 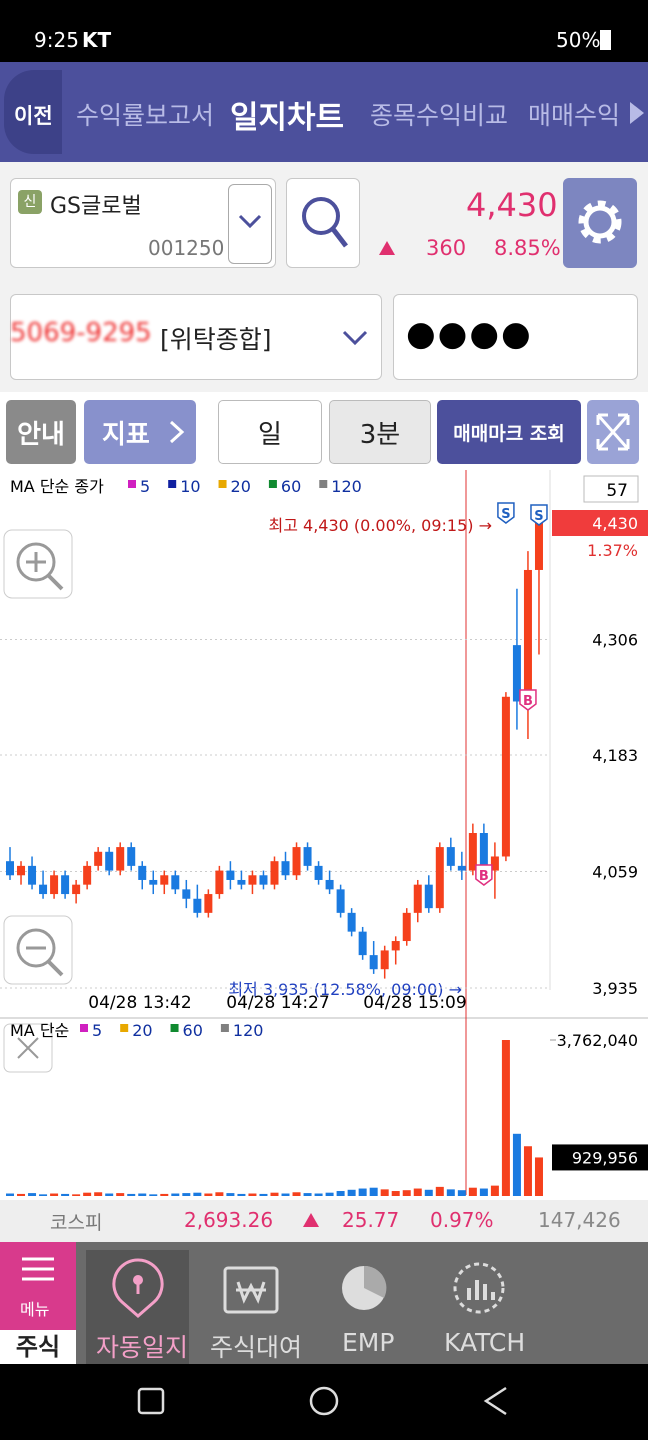 I want to click on interval-button: 3분, so click(x=380, y=432).